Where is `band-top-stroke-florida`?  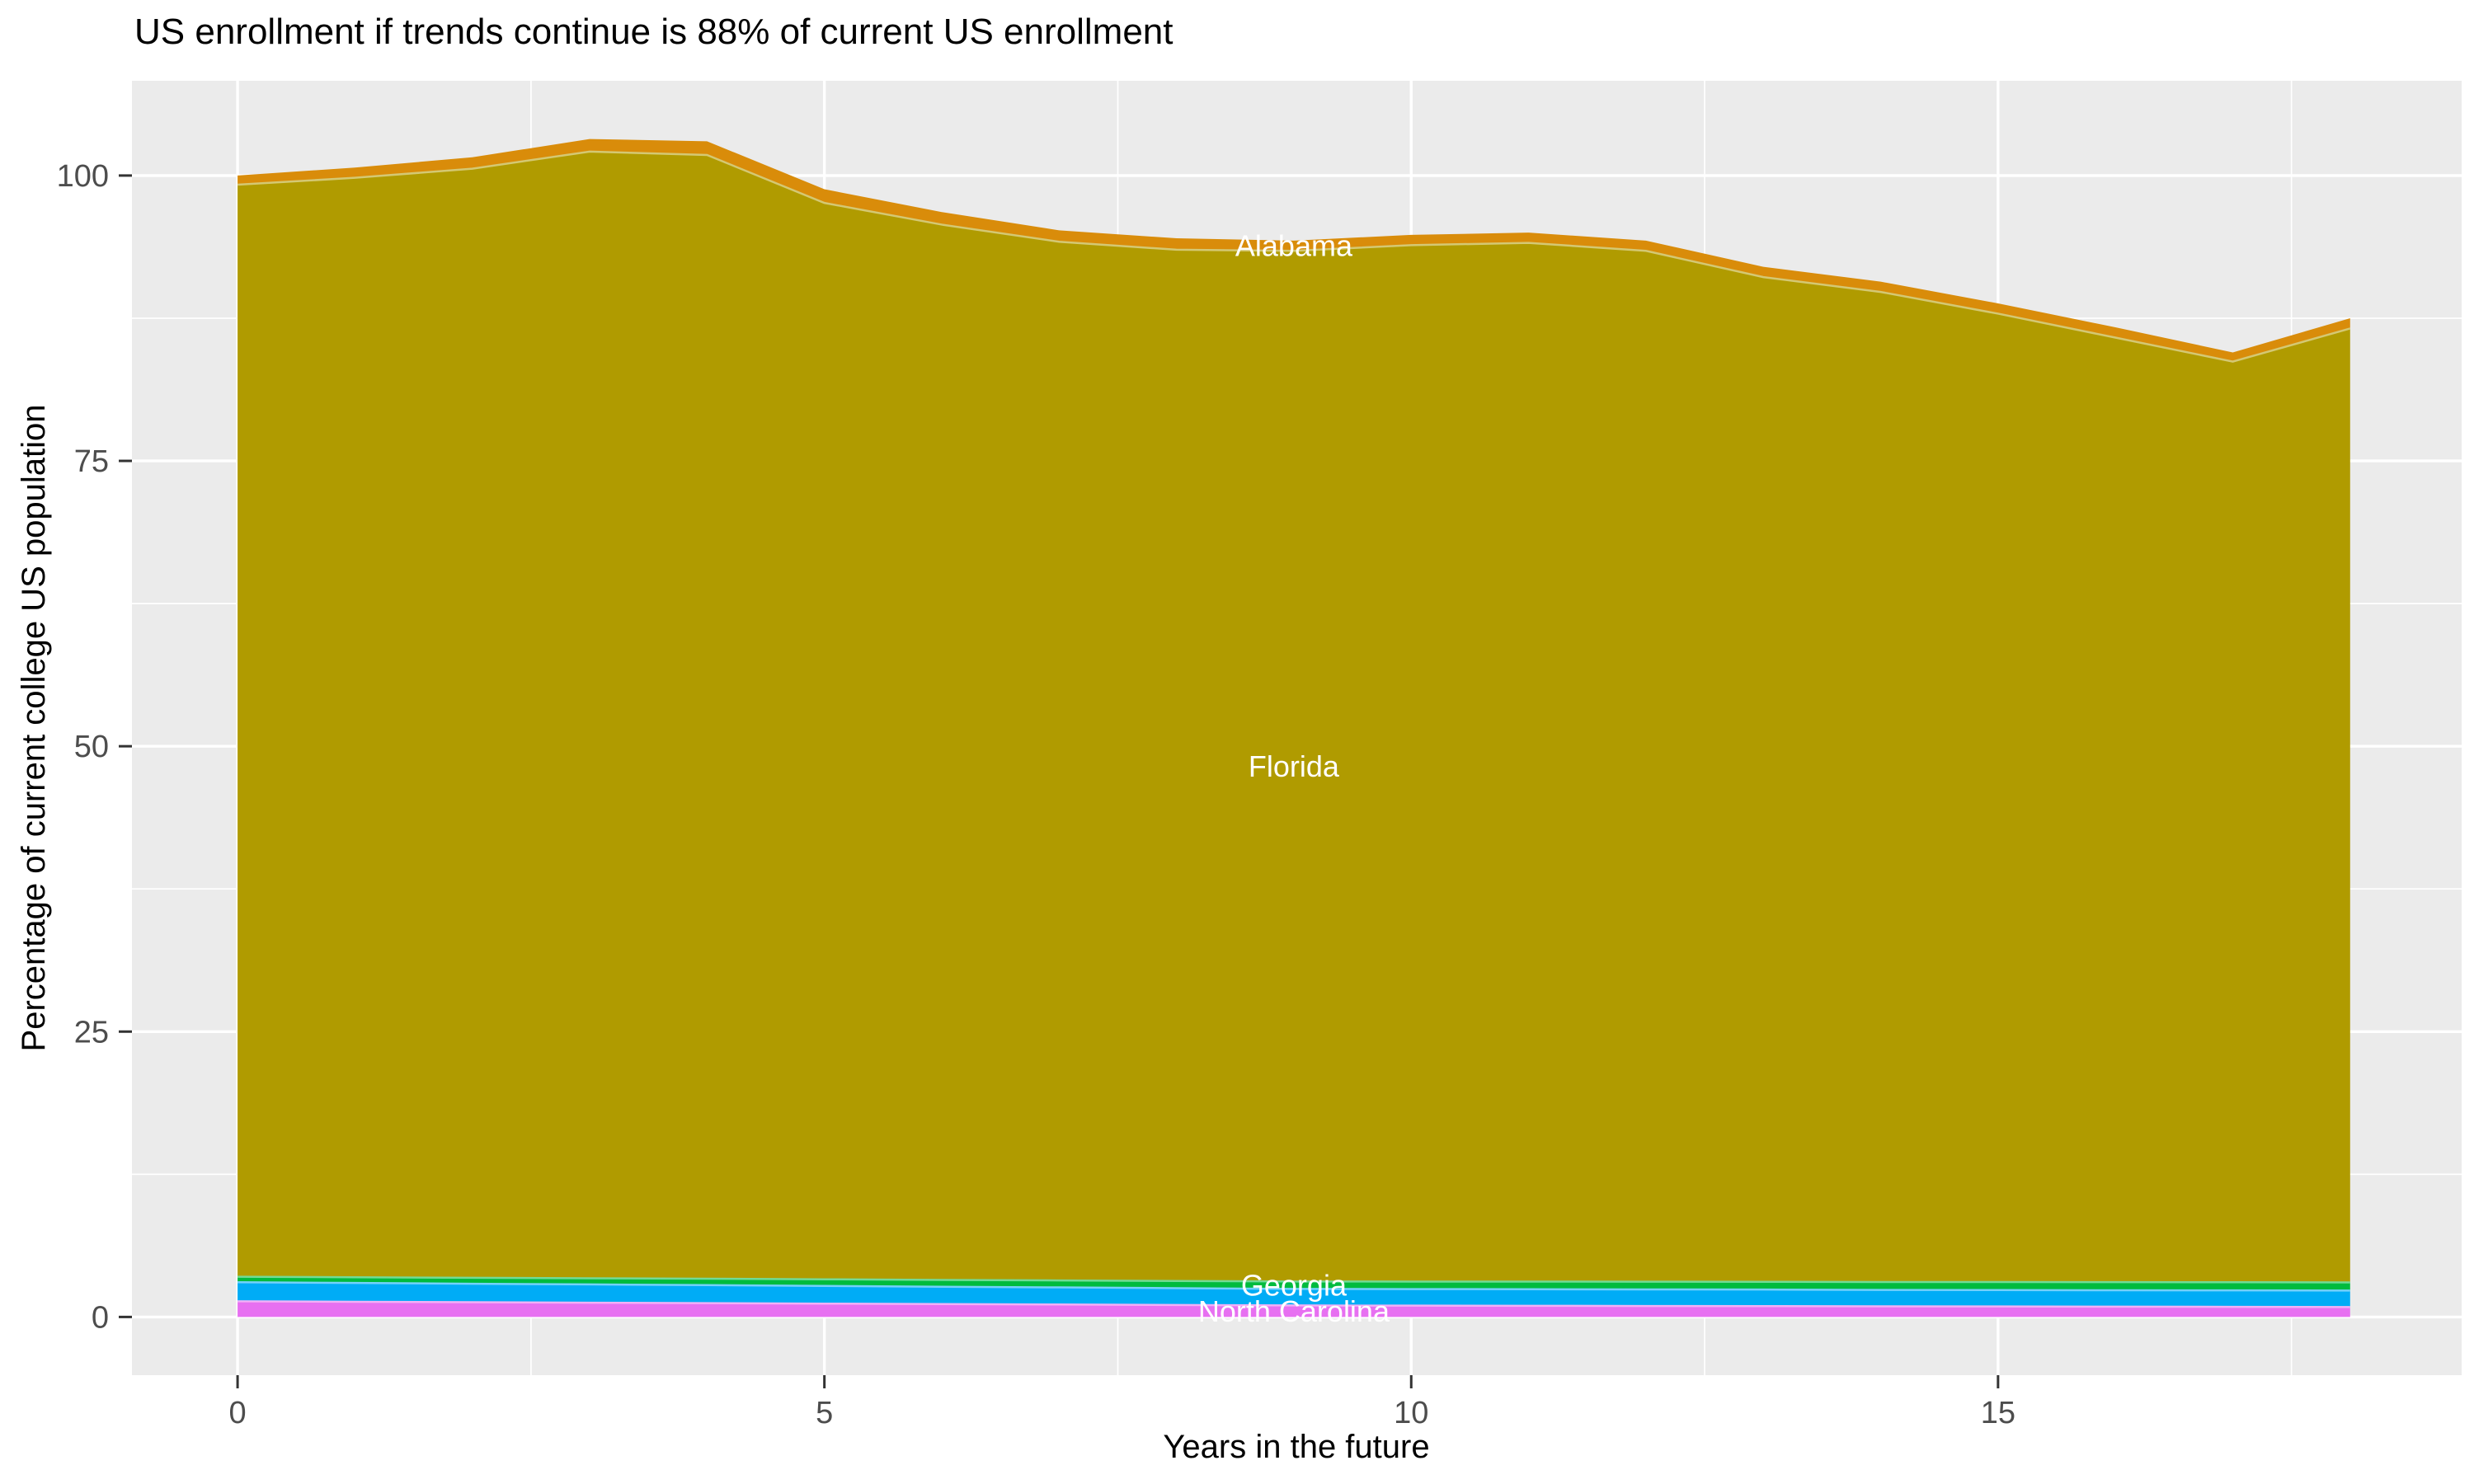
band-top-stroke-florida is located at coordinates (1294, 256).